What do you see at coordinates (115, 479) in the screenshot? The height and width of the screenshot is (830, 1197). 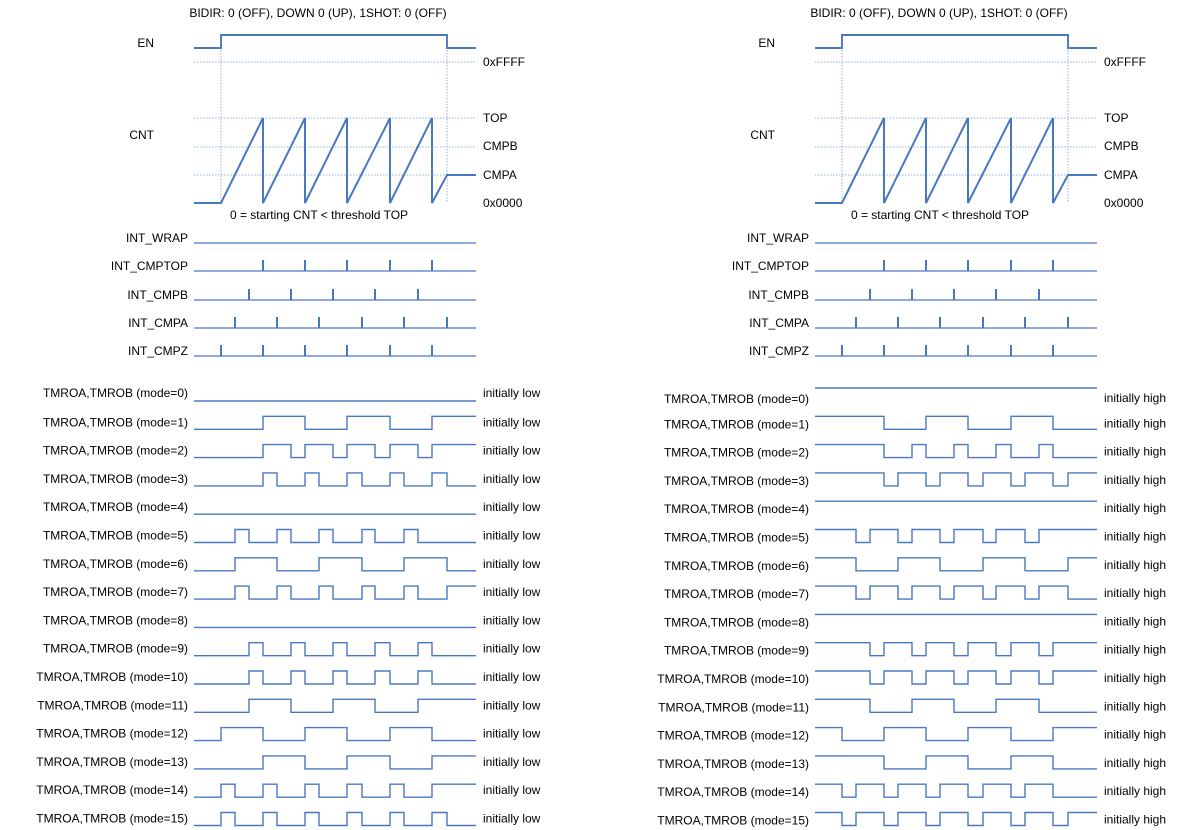 I see `output-label: TMROA,TMROB (mode=3)` at bounding box center [115, 479].